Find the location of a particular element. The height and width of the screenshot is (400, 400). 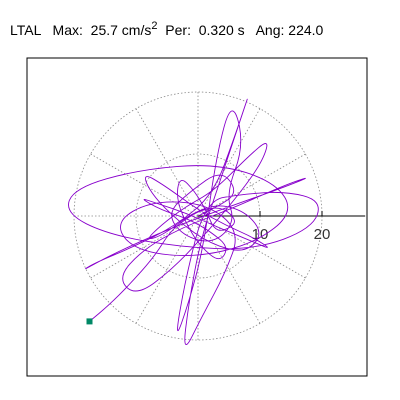

max-label: Max: is located at coordinates (67, 30).